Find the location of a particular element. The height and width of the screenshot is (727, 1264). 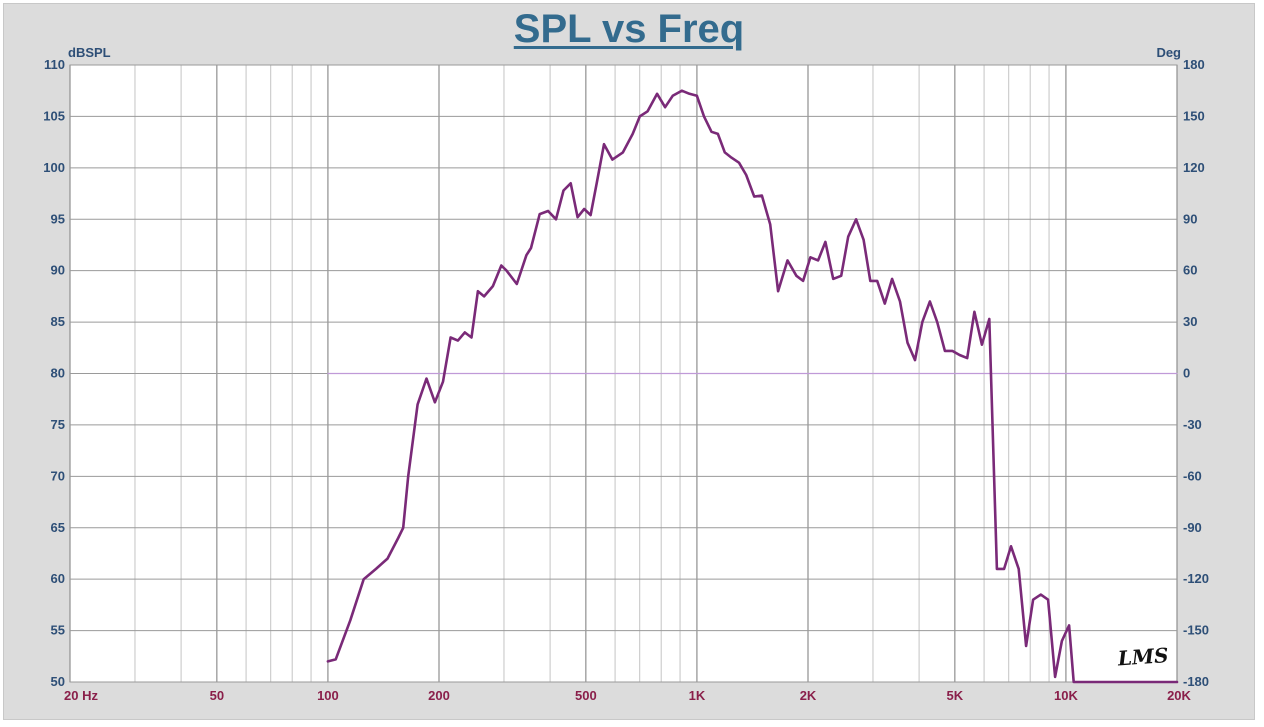

y-tick-label: 110 is located at coordinates (54, 64).